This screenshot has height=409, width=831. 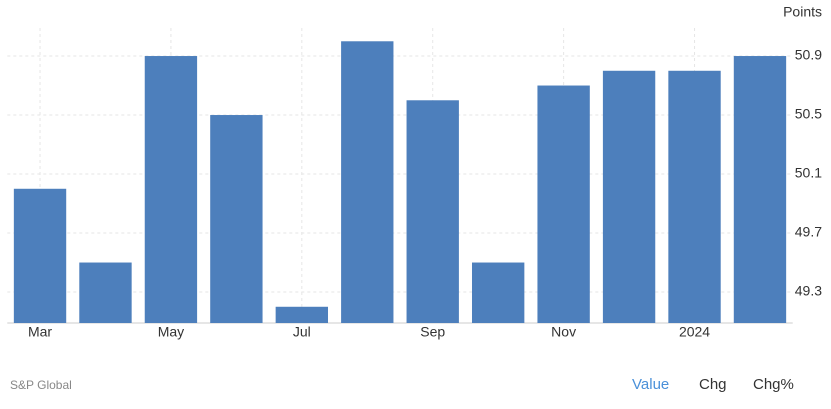 I want to click on y-tick-label: 50.1, so click(x=808, y=173).